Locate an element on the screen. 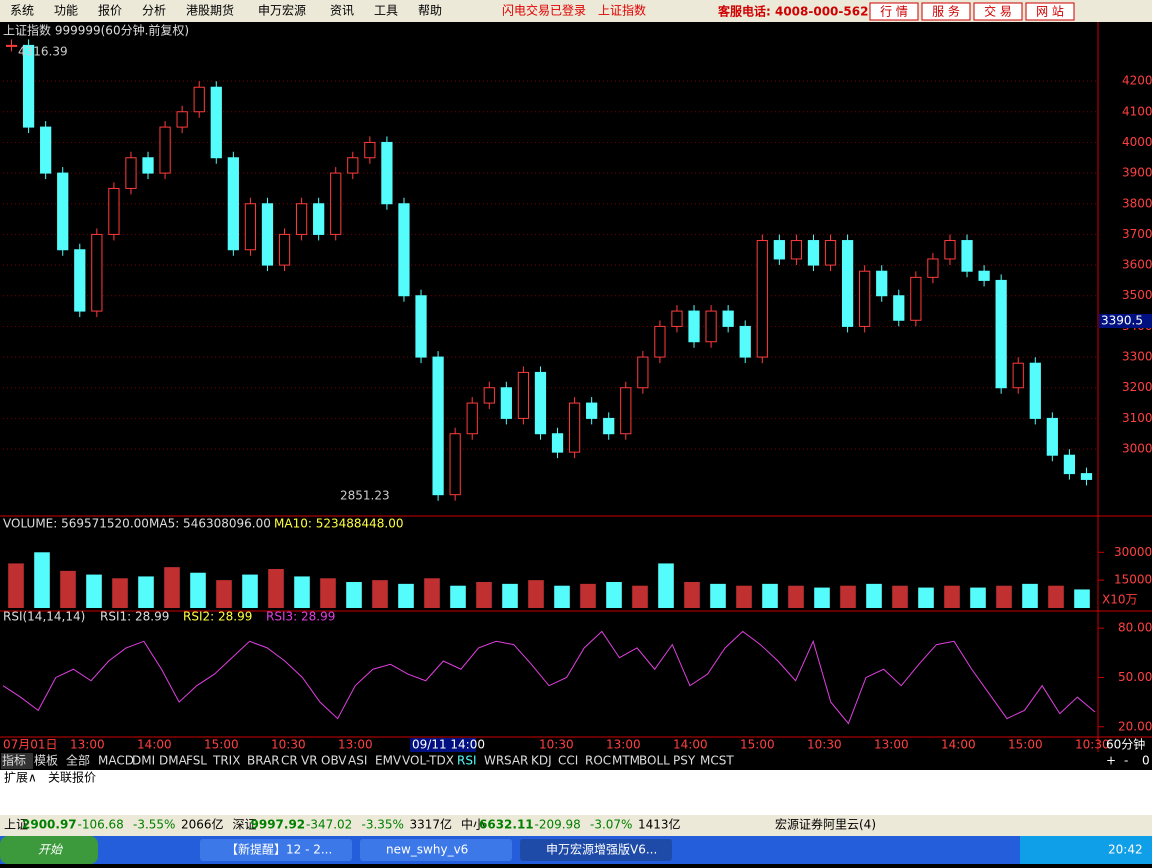 The height and width of the screenshot is (868, 1152). tab: DMA is located at coordinates (173, 761).